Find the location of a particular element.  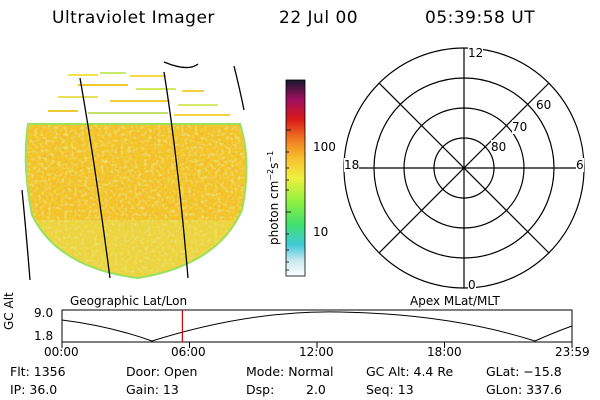

mlt-label-12: 12 is located at coordinates (476, 53).